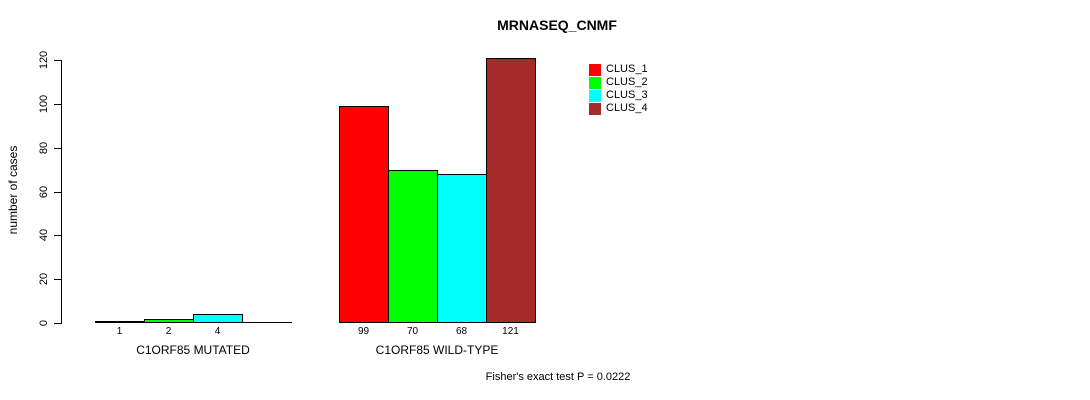  I want to click on x-category-label: C1ORF85 WILD-TYPE, so click(437, 350).